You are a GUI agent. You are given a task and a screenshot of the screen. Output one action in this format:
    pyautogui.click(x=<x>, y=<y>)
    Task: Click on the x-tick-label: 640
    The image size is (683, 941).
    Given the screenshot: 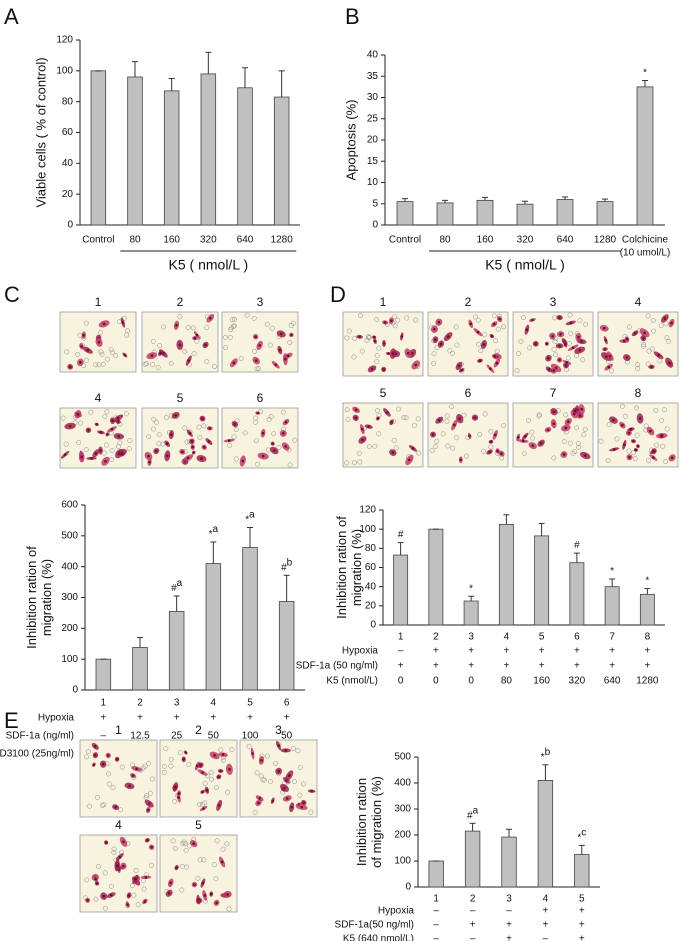 What is the action you would take?
    pyautogui.click(x=565, y=240)
    